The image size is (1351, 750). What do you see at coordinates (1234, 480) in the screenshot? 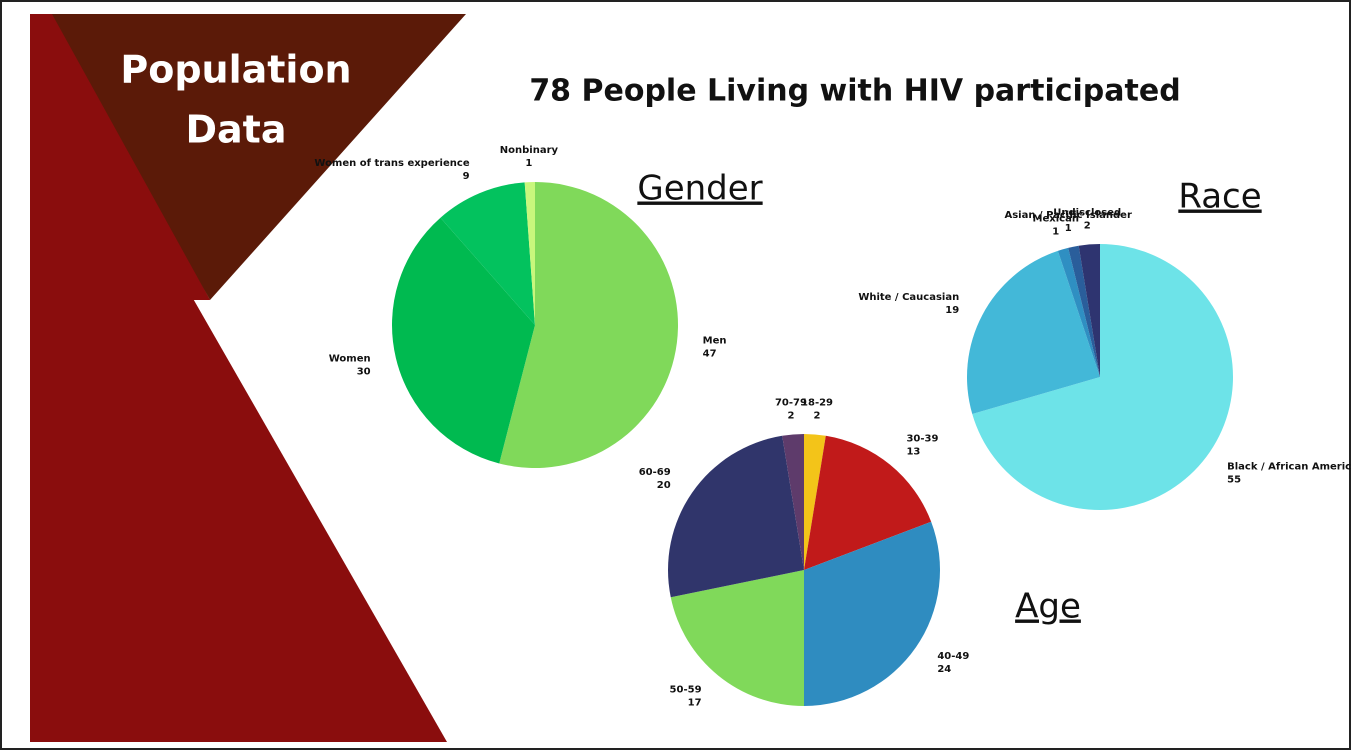
I see `slice-value: 55` at bounding box center [1234, 480].